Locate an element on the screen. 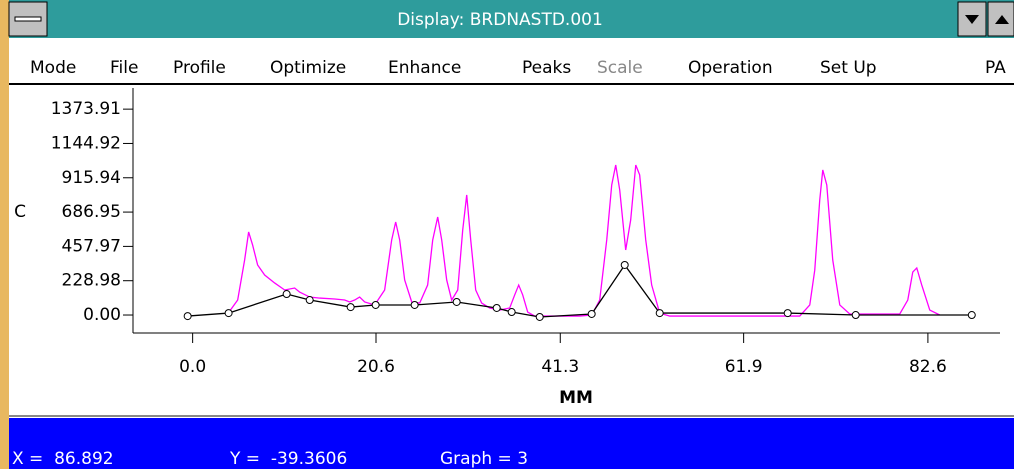 Image resolution: width=1014 pixels, height=469 pixels. x-tick-label: 20.6 is located at coordinates (376, 367).